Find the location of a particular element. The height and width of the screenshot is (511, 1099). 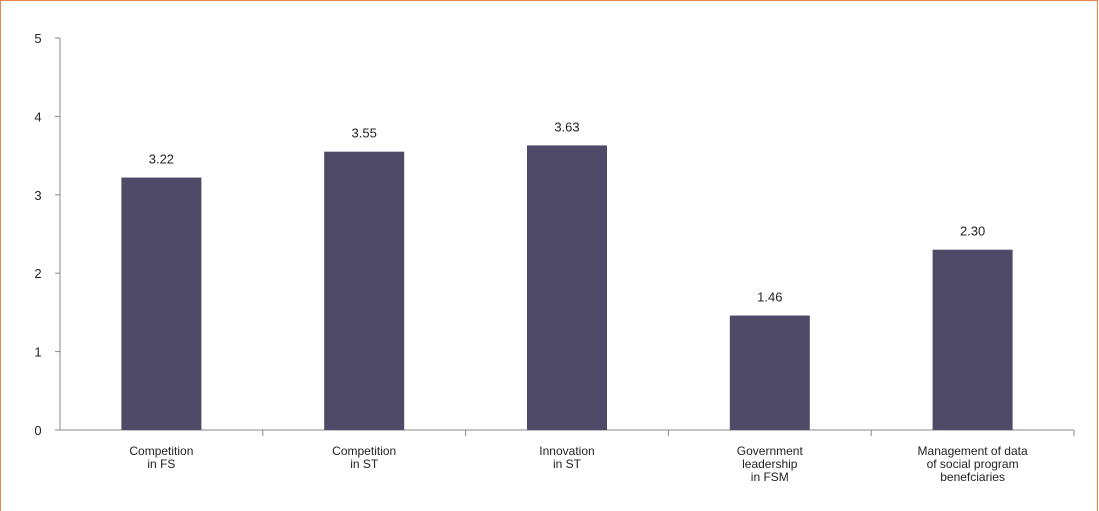

bar-value-label: 3.63 is located at coordinates (566, 126).